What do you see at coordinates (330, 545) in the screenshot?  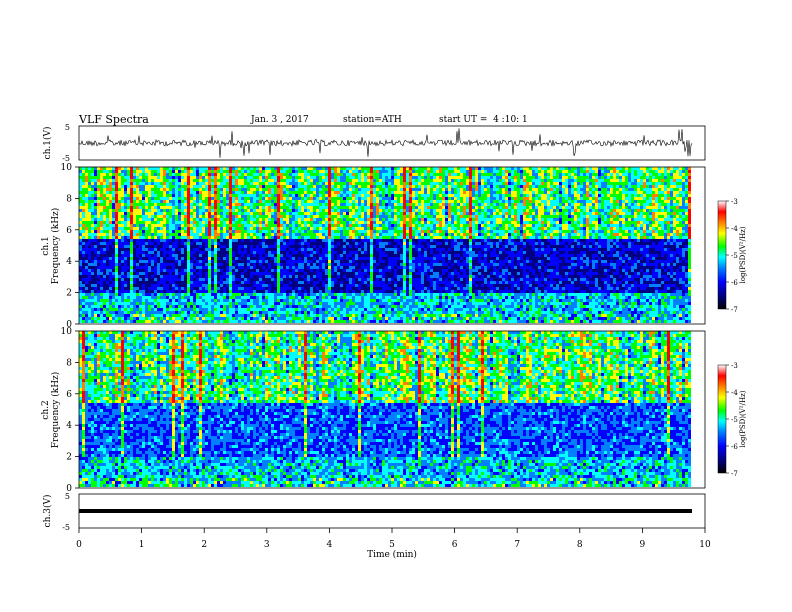 I see `x-tick-label: 4` at bounding box center [330, 545].